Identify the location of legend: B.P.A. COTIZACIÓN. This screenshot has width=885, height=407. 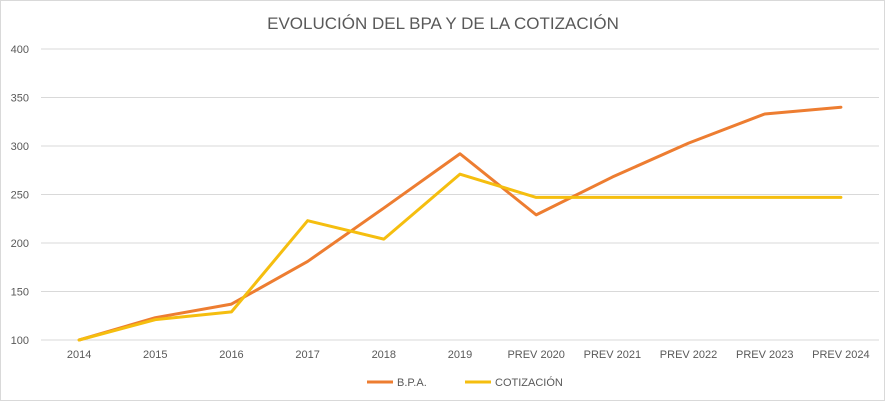
(465, 382).